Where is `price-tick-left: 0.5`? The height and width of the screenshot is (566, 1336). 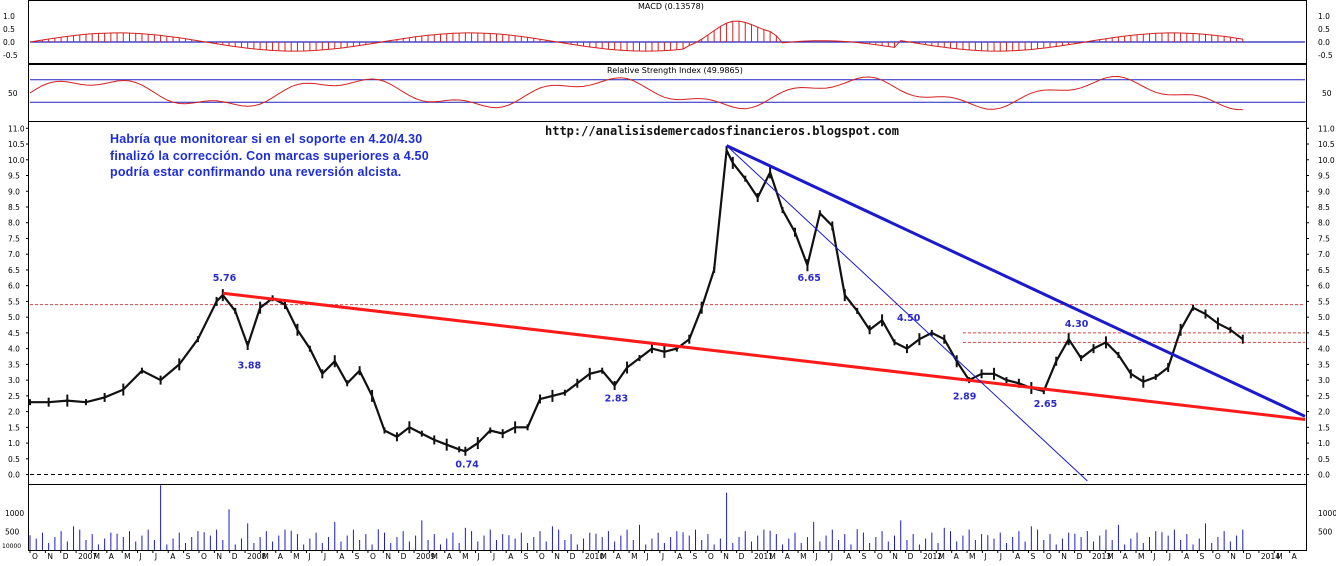 price-tick-left: 0.5 is located at coordinates (14, 459).